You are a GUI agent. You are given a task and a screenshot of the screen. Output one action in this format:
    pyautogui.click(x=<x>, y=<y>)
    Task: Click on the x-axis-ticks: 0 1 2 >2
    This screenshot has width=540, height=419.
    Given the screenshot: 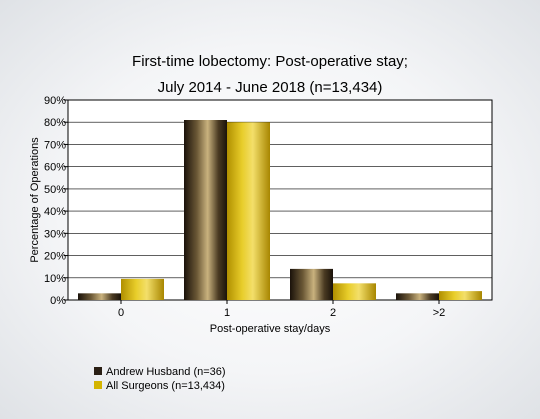 What is the action you would take?
    pyautogui.click(x=281, y=309)
    